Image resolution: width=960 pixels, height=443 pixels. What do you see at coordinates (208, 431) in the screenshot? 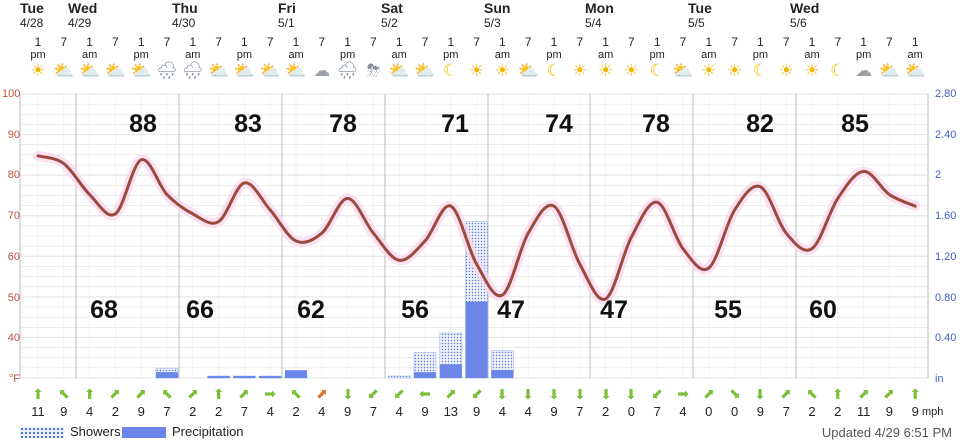
I see `legend-precip-label: Precipitation` at bounding box center [208, 431].